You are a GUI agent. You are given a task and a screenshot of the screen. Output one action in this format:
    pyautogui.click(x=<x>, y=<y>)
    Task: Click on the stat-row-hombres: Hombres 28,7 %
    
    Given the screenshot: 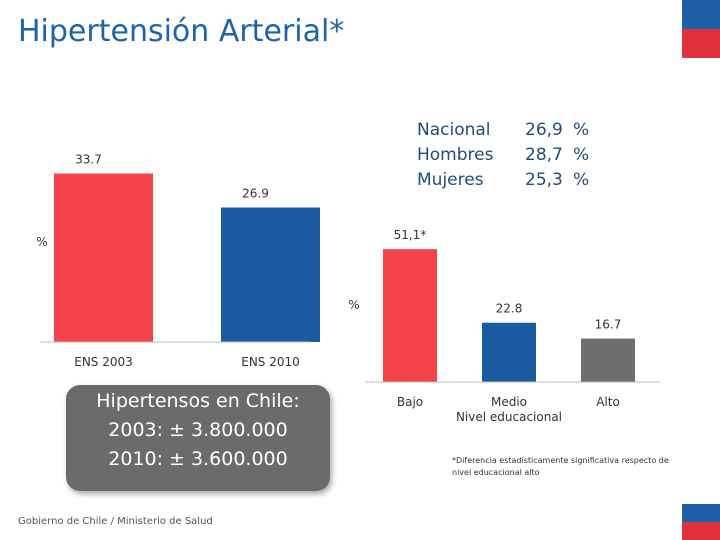 What is the action you would take?
    pyautogui.click(x=503, y=155)
    